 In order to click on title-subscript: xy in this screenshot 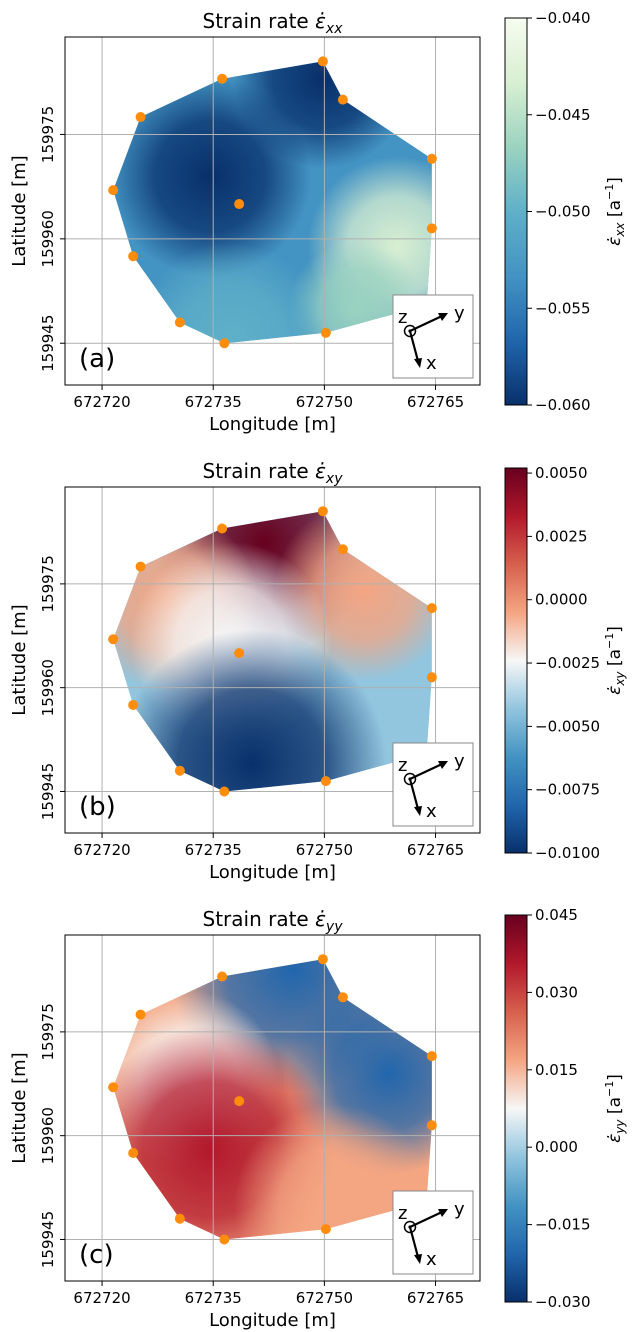, I will do `click(334, 479)`.